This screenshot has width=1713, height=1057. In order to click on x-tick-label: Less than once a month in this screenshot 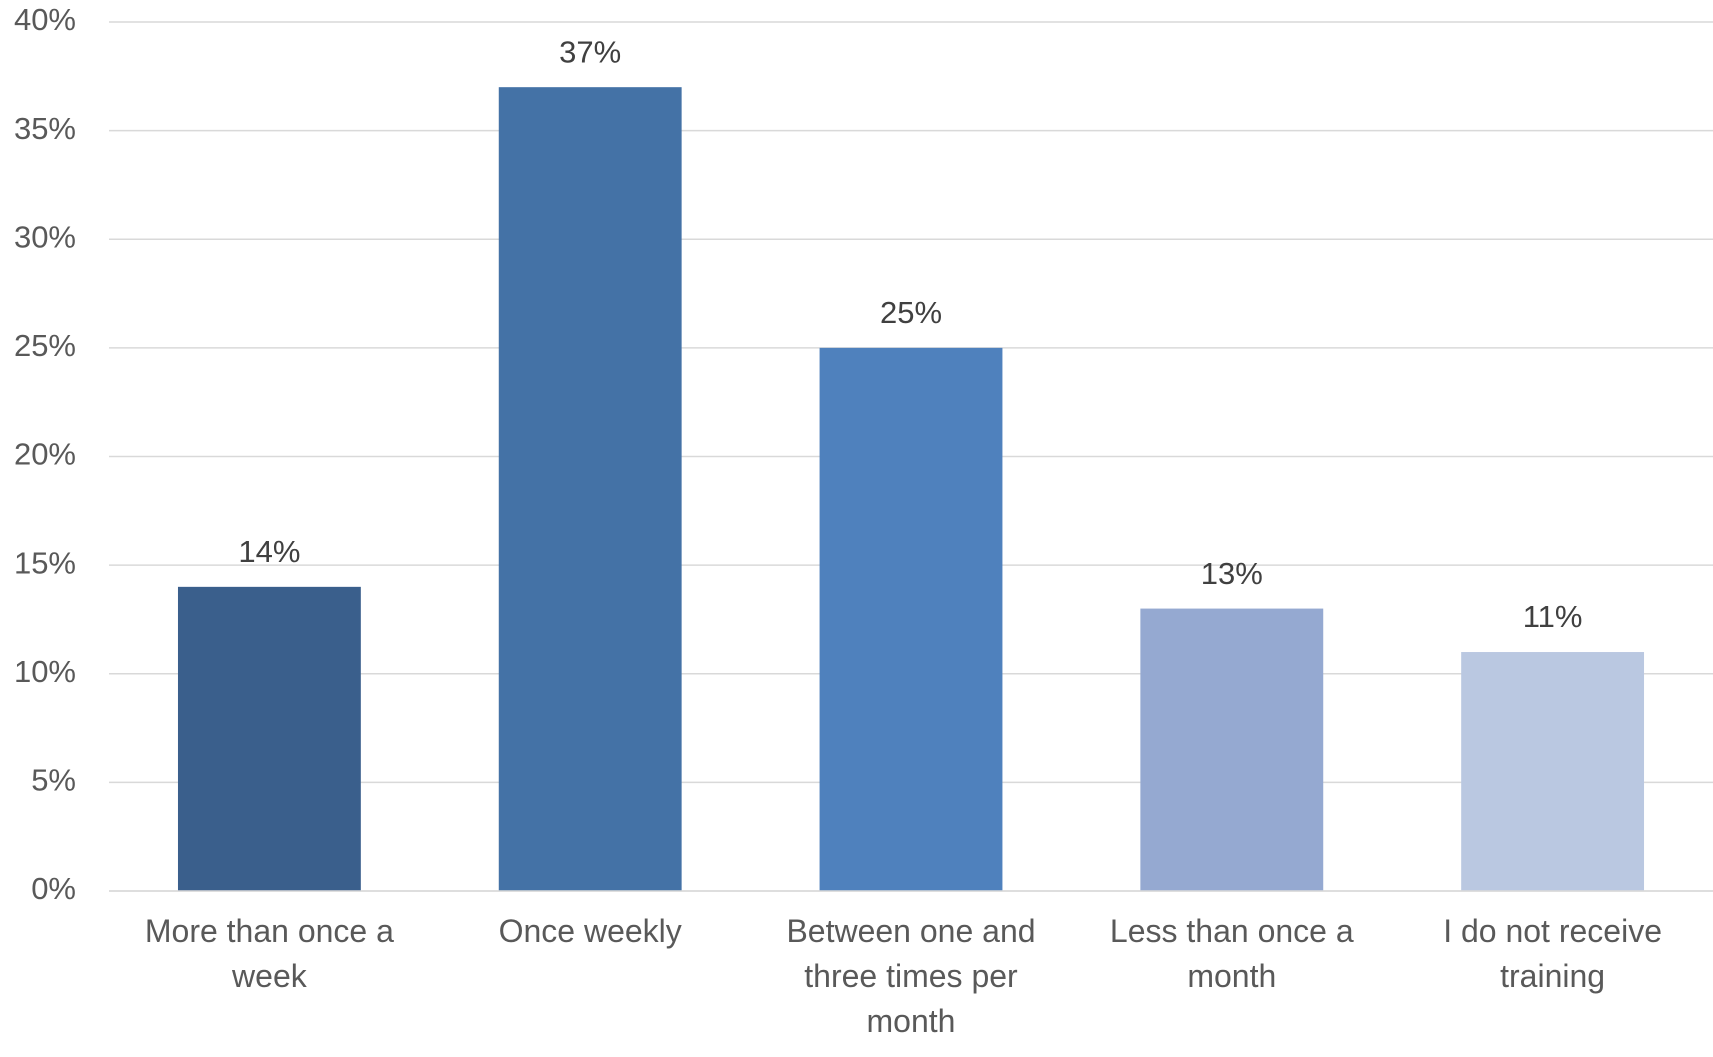, I will do `click(1231, 953)`.